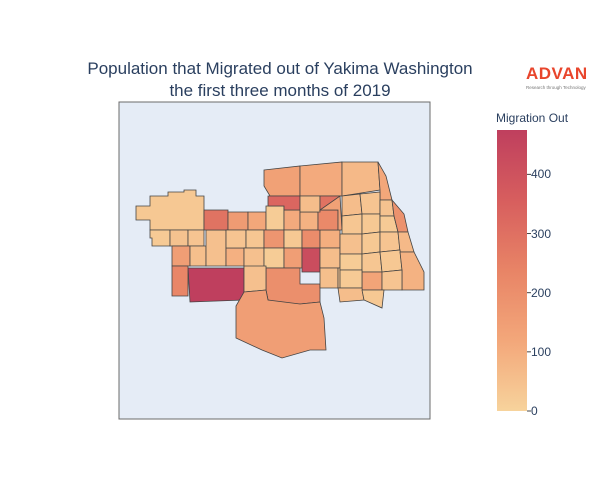 This screenshot has height=500, width=600. I want to click on region-c-row3-a, so click(274, 258).